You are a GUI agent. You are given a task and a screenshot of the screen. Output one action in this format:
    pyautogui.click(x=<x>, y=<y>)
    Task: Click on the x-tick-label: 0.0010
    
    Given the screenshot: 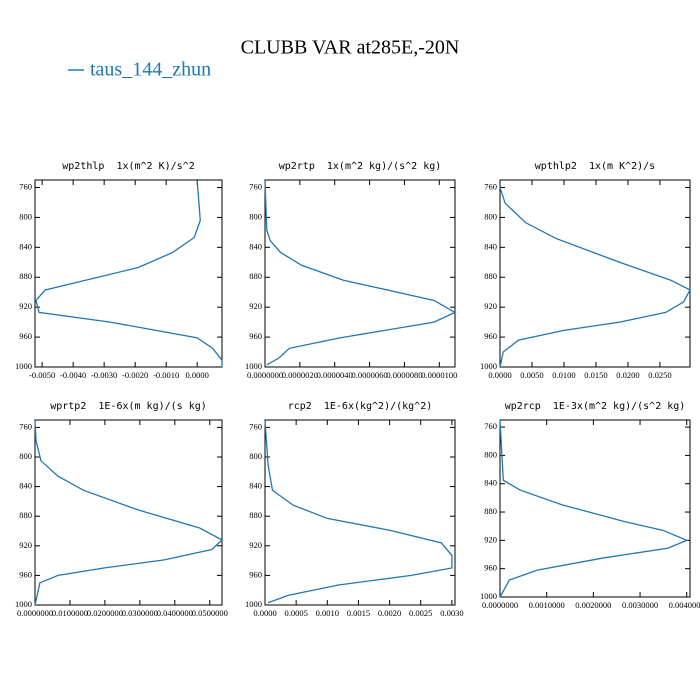 What is the action you would take?
    pyautogui.click(x=327, y=613)
    